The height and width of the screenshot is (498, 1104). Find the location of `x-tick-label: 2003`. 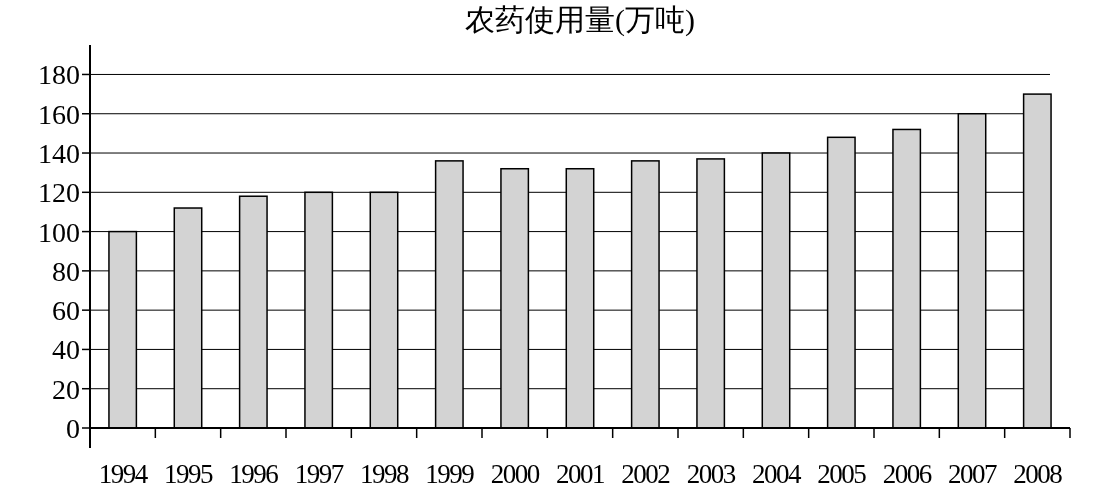

x-tick-label: 2003 is located at coordinates (711, 474).